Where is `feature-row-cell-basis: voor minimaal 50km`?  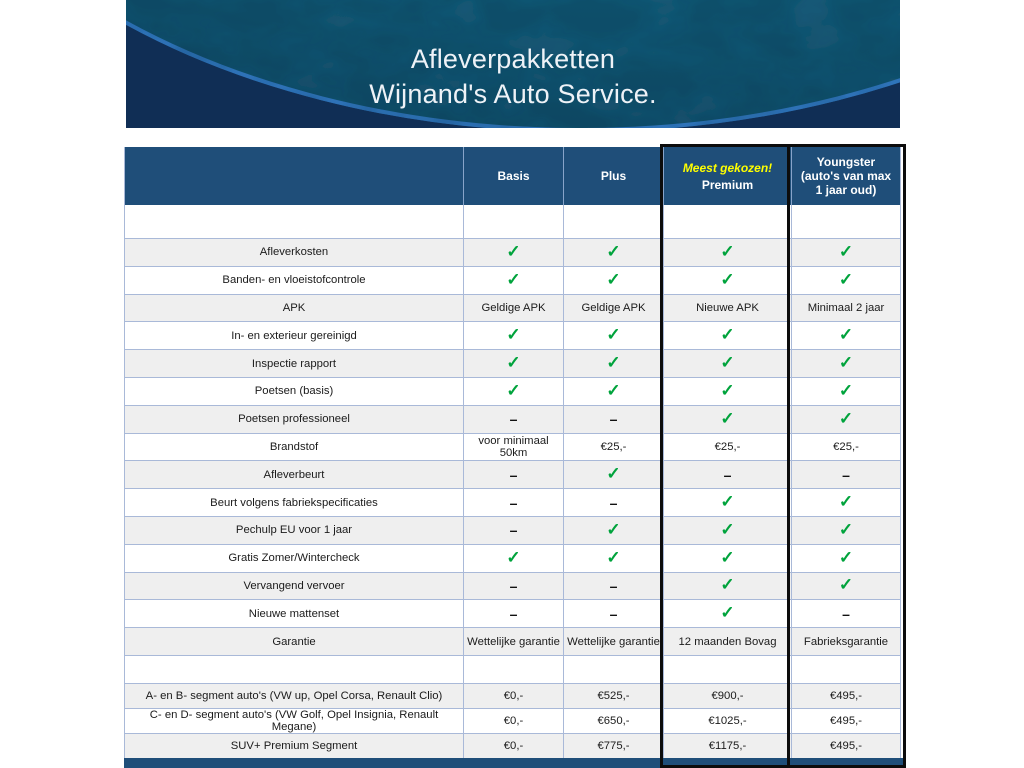 feature-row-cell-basis: voor minimaal 50km is located at coordinates (513, 447).